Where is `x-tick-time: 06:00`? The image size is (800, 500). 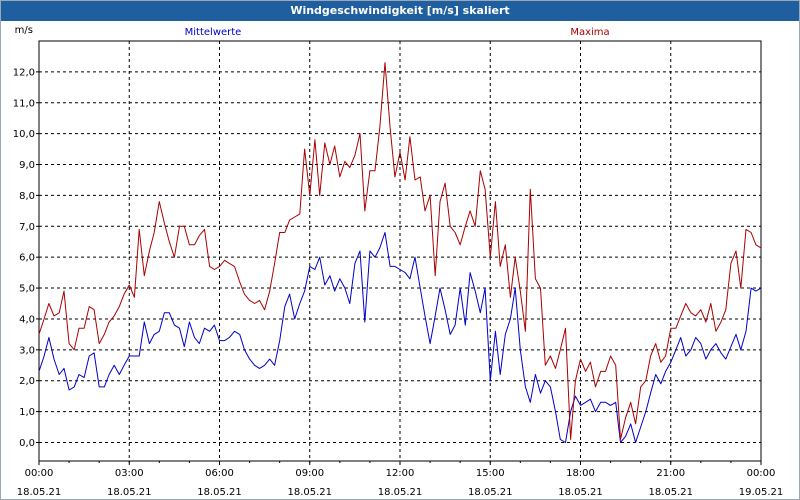 x-tick-time: 06:00 is located at coordinates (219, 473).